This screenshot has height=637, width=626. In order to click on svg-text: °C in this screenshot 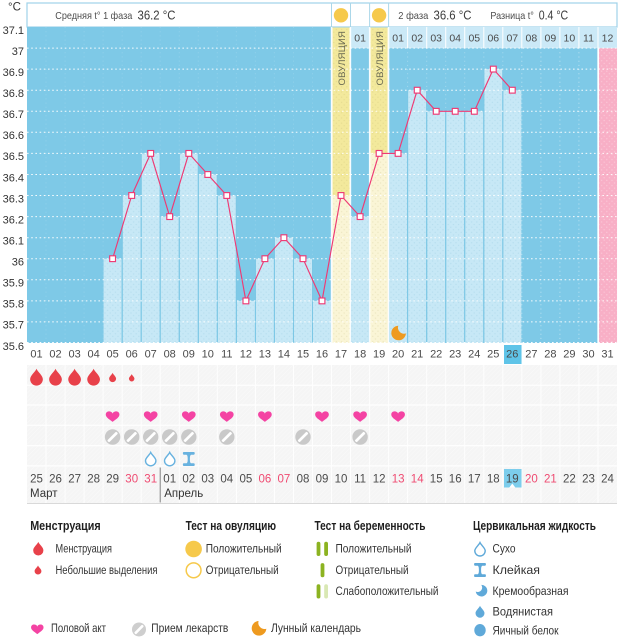, I will do `click(14, 8)`.